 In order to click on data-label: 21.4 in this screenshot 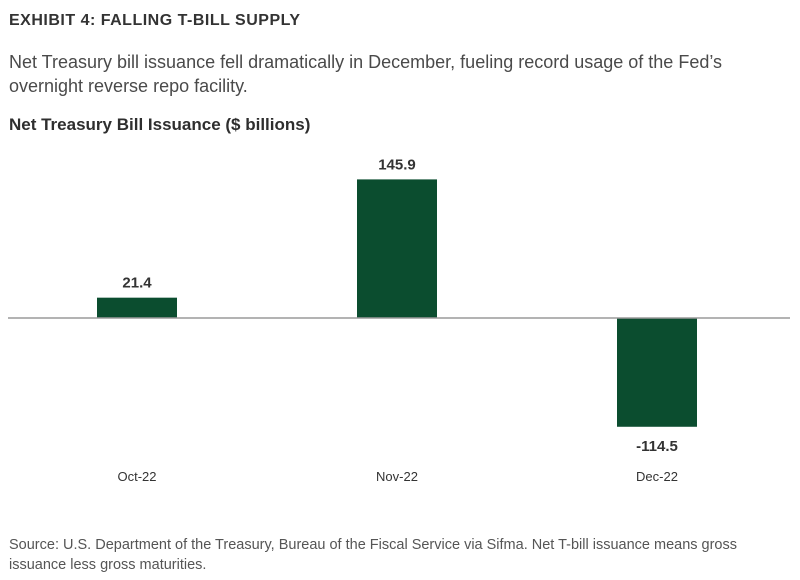, I will do `click(137, 283)`.